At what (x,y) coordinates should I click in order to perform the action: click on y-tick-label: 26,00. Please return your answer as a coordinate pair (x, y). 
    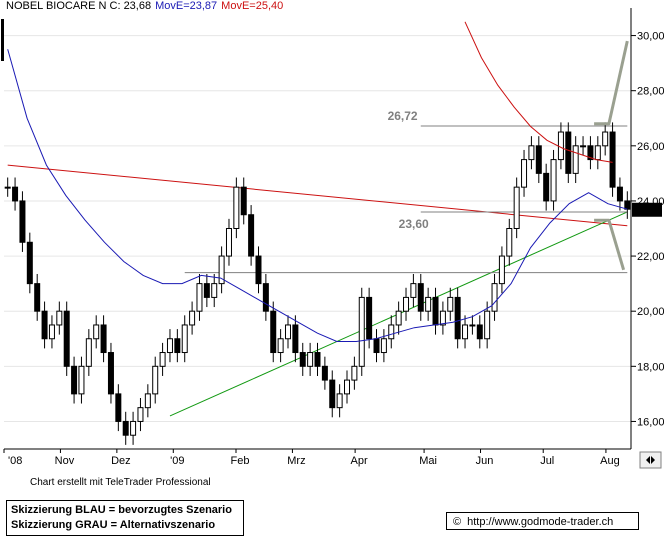
    Looking at the image, I should click on (650, 147).